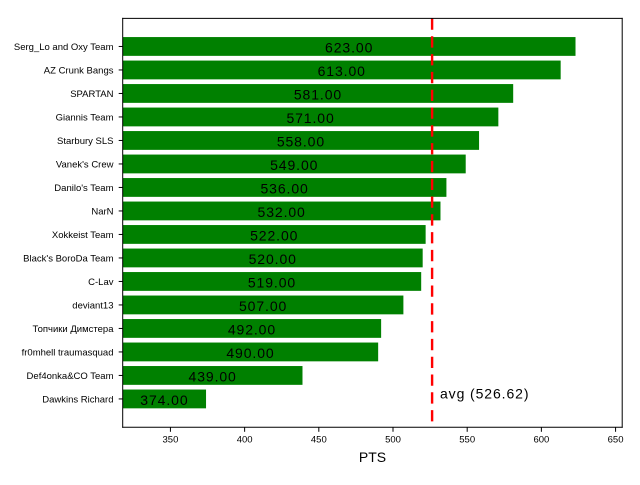  What do you see at coordinates (284, 189) in the screenshot?
I see `svg-text: 536.00` at bounding box center [284, 189].